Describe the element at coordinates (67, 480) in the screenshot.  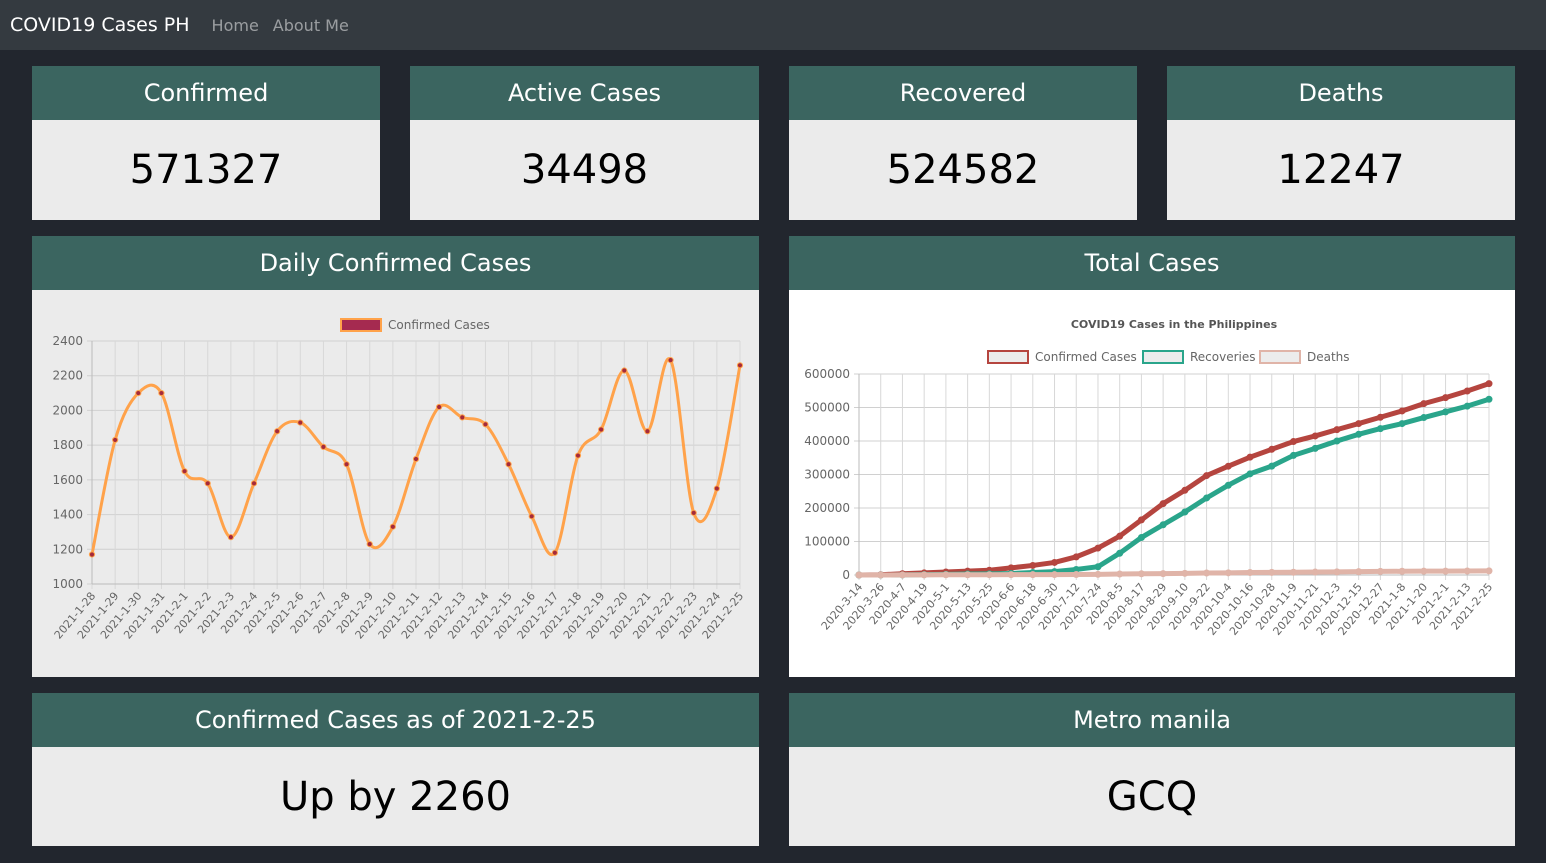
I see `y-tick-label: 1600` at that location.